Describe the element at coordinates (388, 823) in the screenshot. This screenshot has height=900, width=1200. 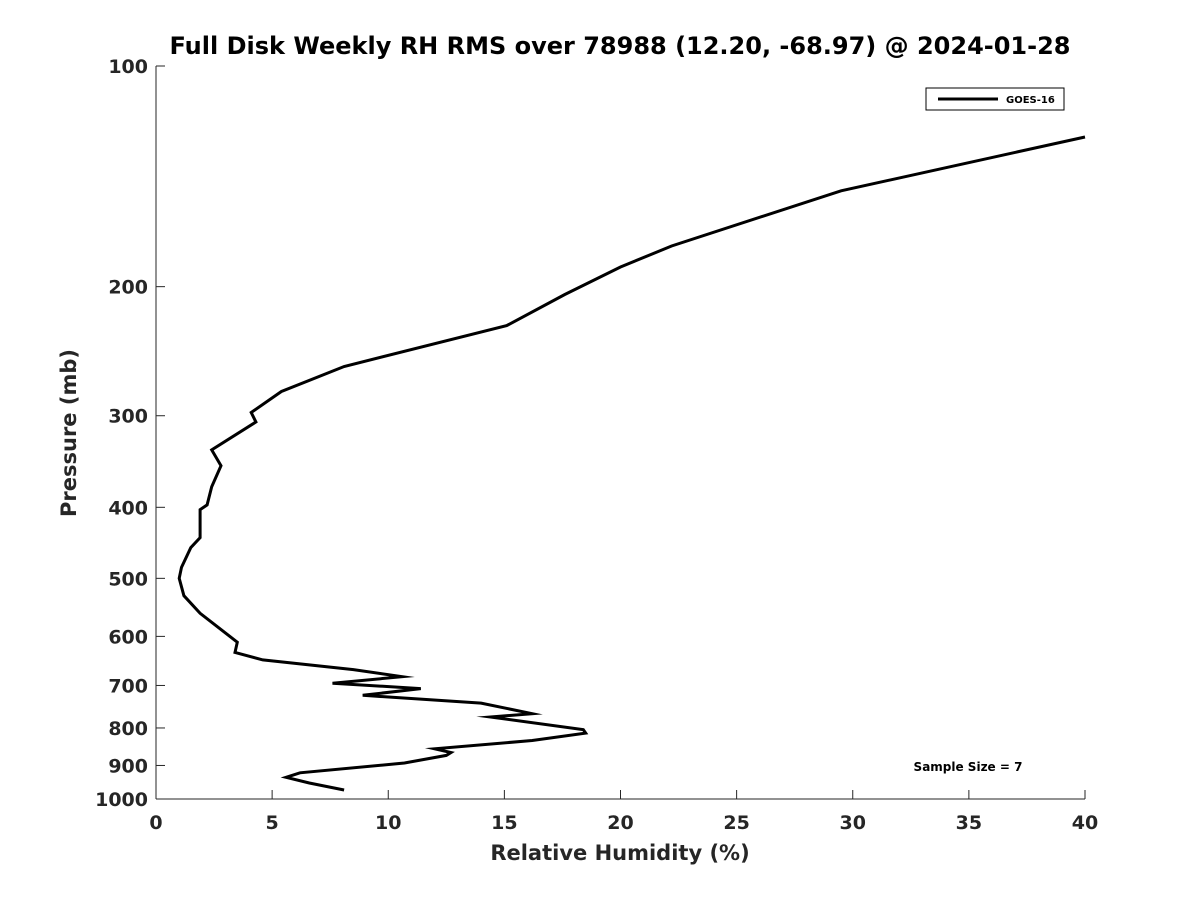
I see `x-tick-label: 10` at that location.